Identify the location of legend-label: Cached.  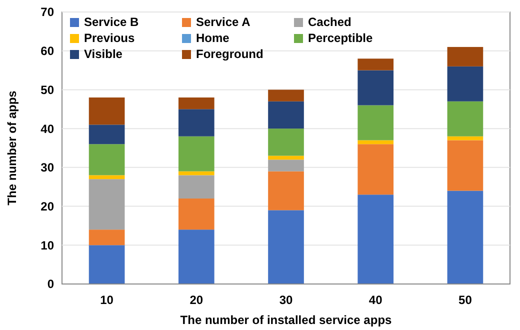
(330, 22).